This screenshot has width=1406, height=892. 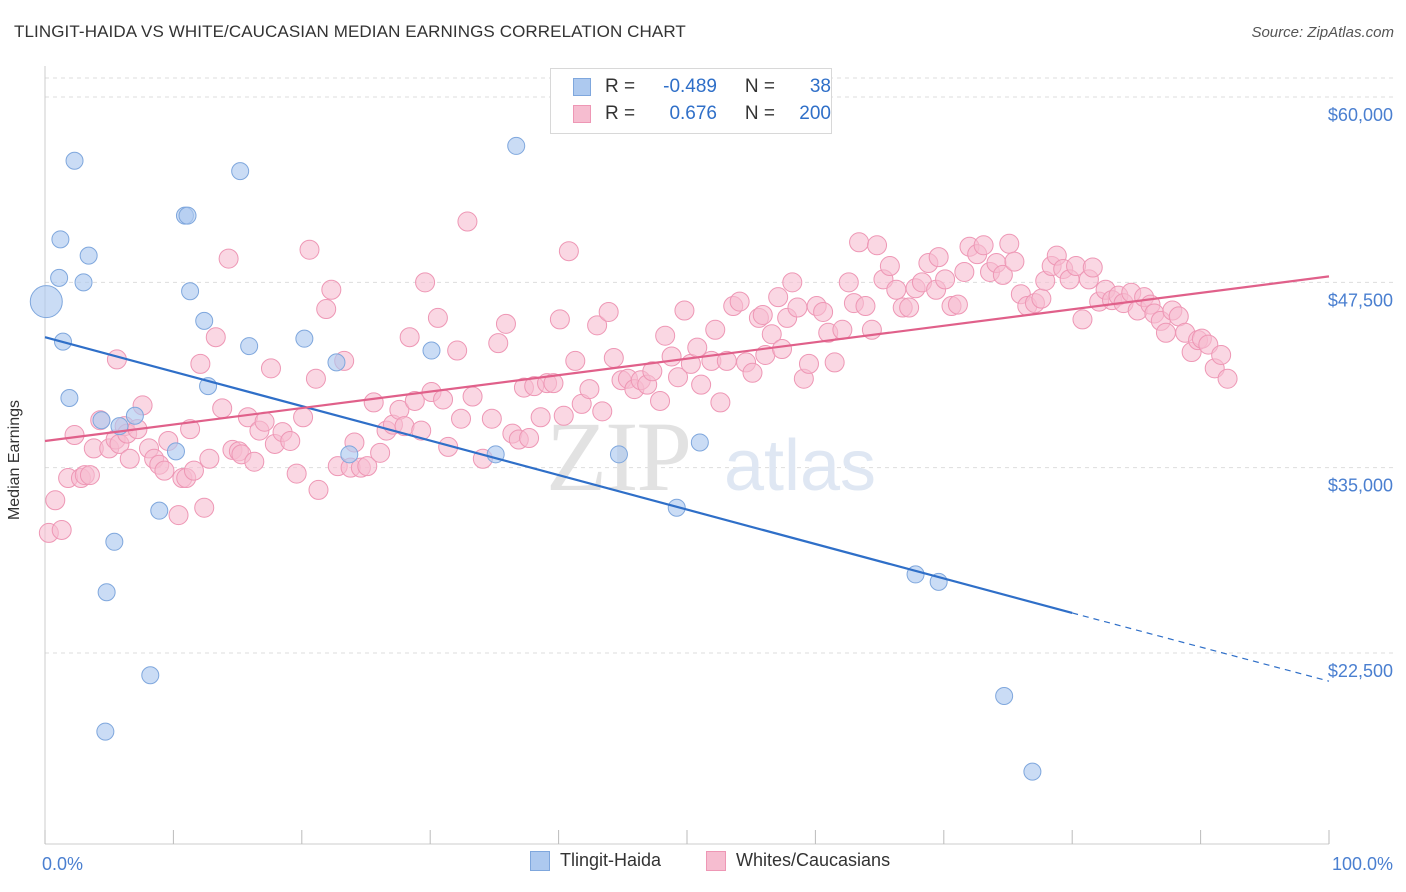 I want to click on bottom-legend-swatch-blue, so click(x=540, y=860).